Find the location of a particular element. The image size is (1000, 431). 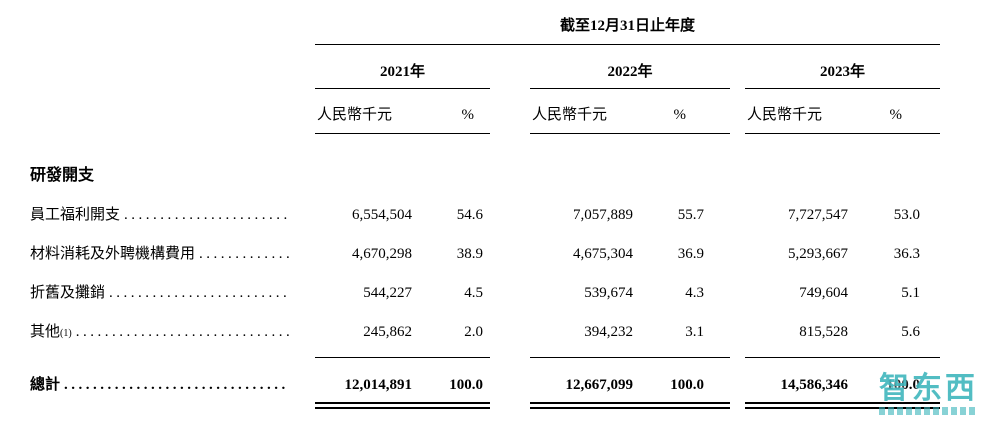

amount-2023: 749,604 is located at coordinates (823, 292).